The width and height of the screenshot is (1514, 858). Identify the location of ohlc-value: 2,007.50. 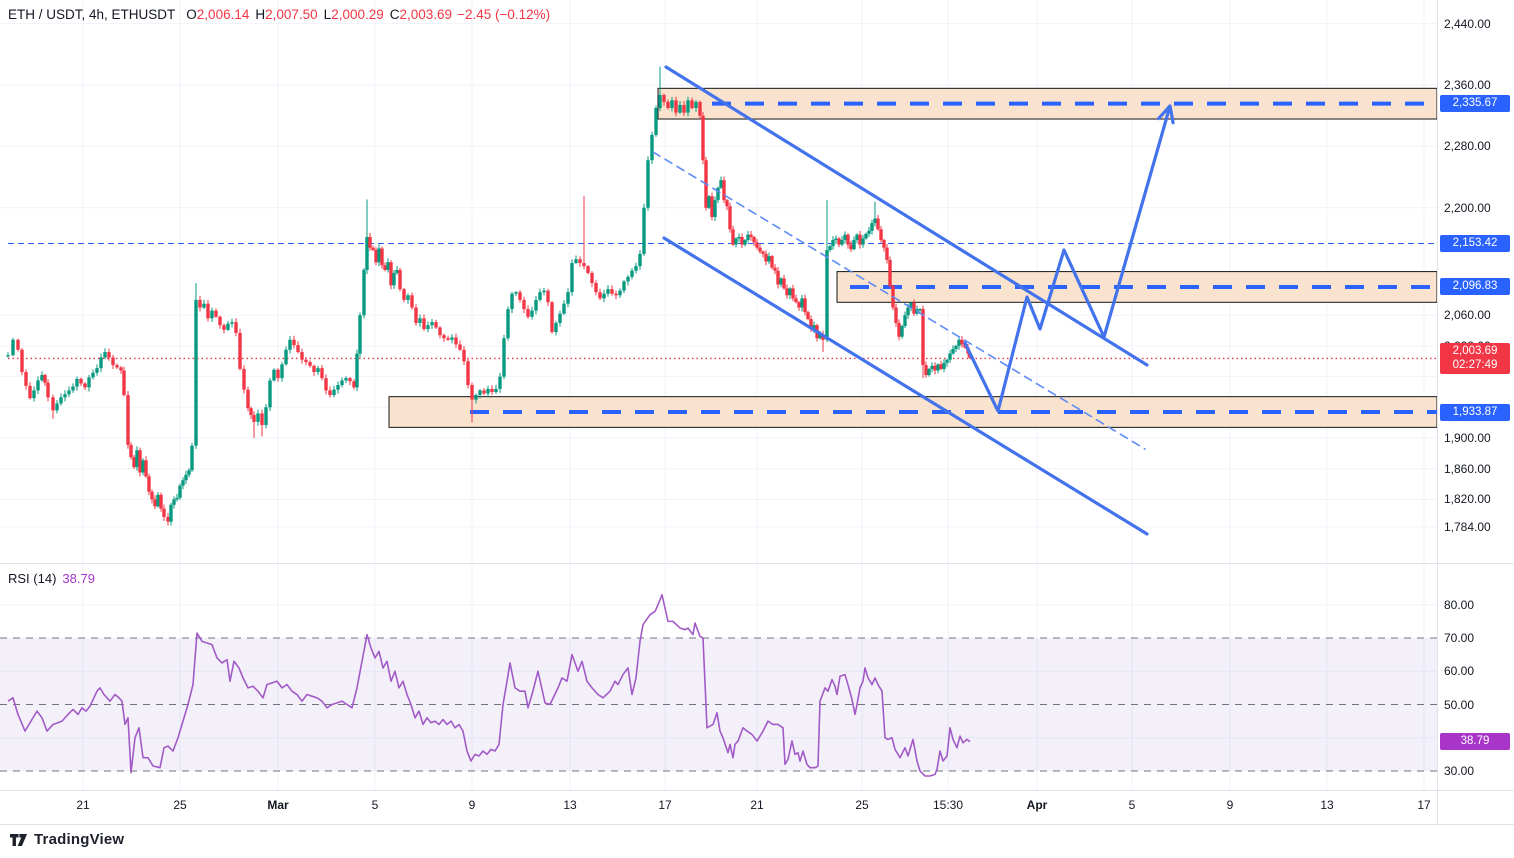
(291, 14).